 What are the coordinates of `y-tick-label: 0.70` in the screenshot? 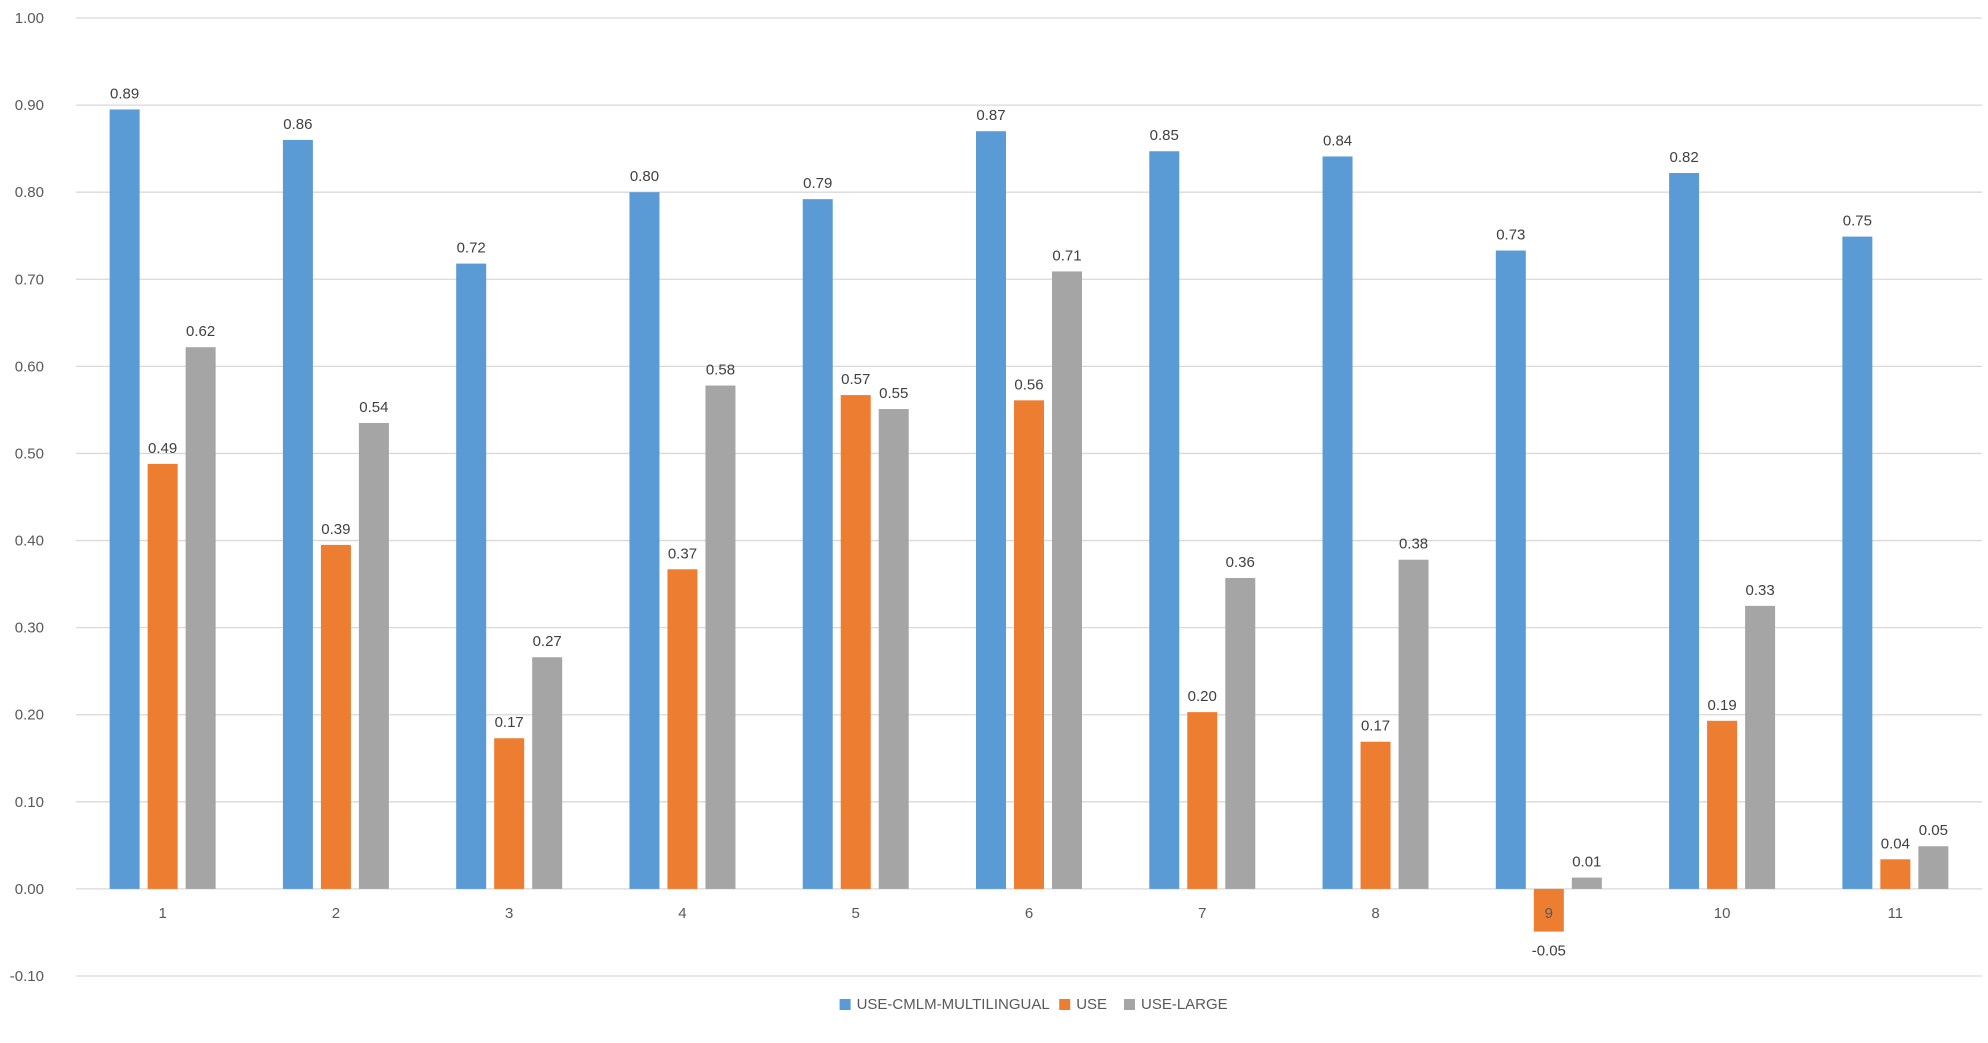 It's located at (29, 279).